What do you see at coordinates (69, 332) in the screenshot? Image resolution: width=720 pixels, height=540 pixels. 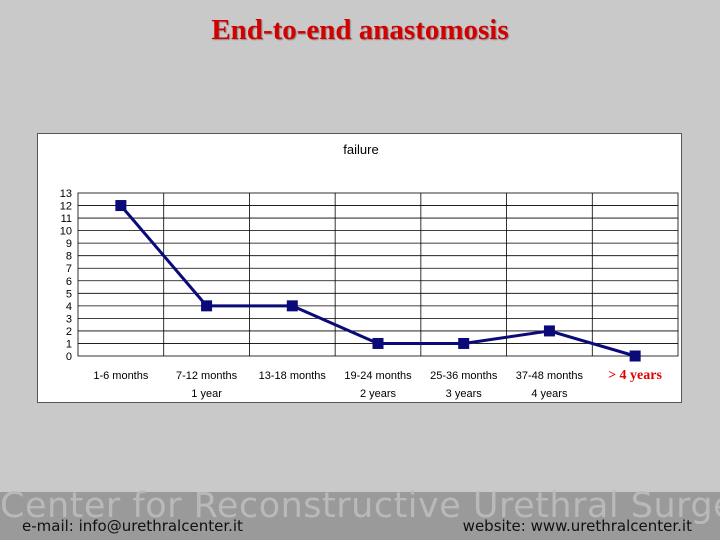 I see `y-tick-label: 2` at bounding box center [69, 332].